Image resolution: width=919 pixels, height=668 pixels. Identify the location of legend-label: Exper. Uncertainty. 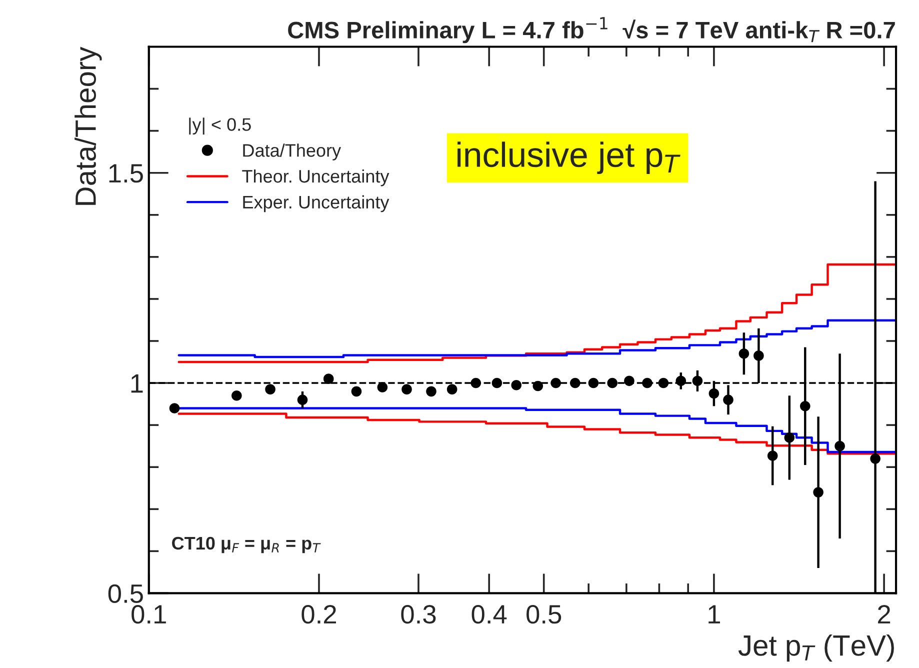
(316, 203).